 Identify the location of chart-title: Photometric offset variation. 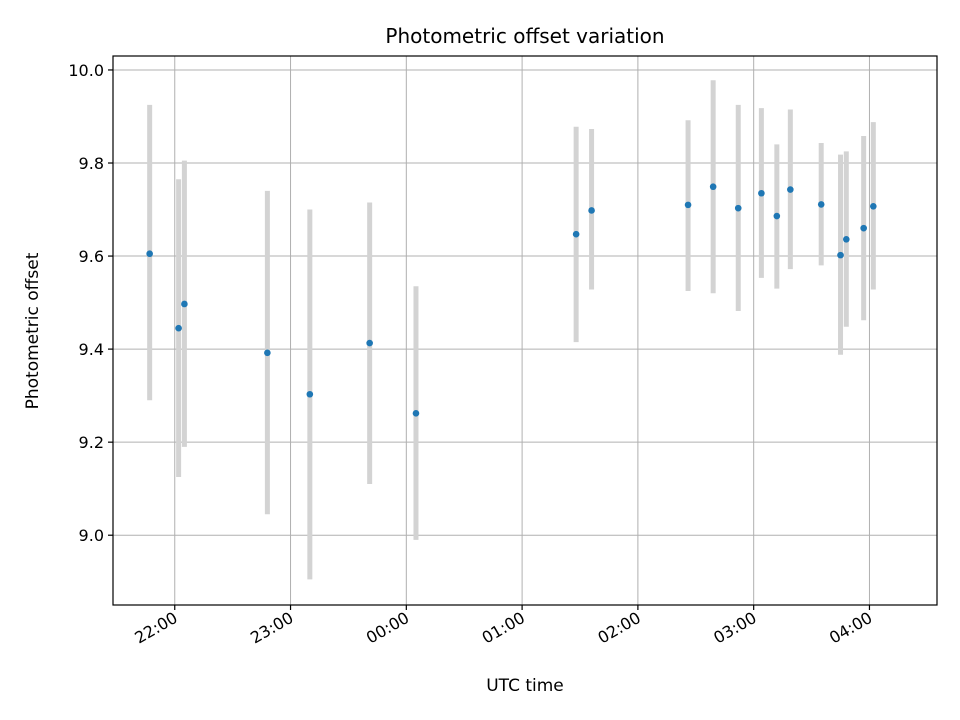
(524, 36).